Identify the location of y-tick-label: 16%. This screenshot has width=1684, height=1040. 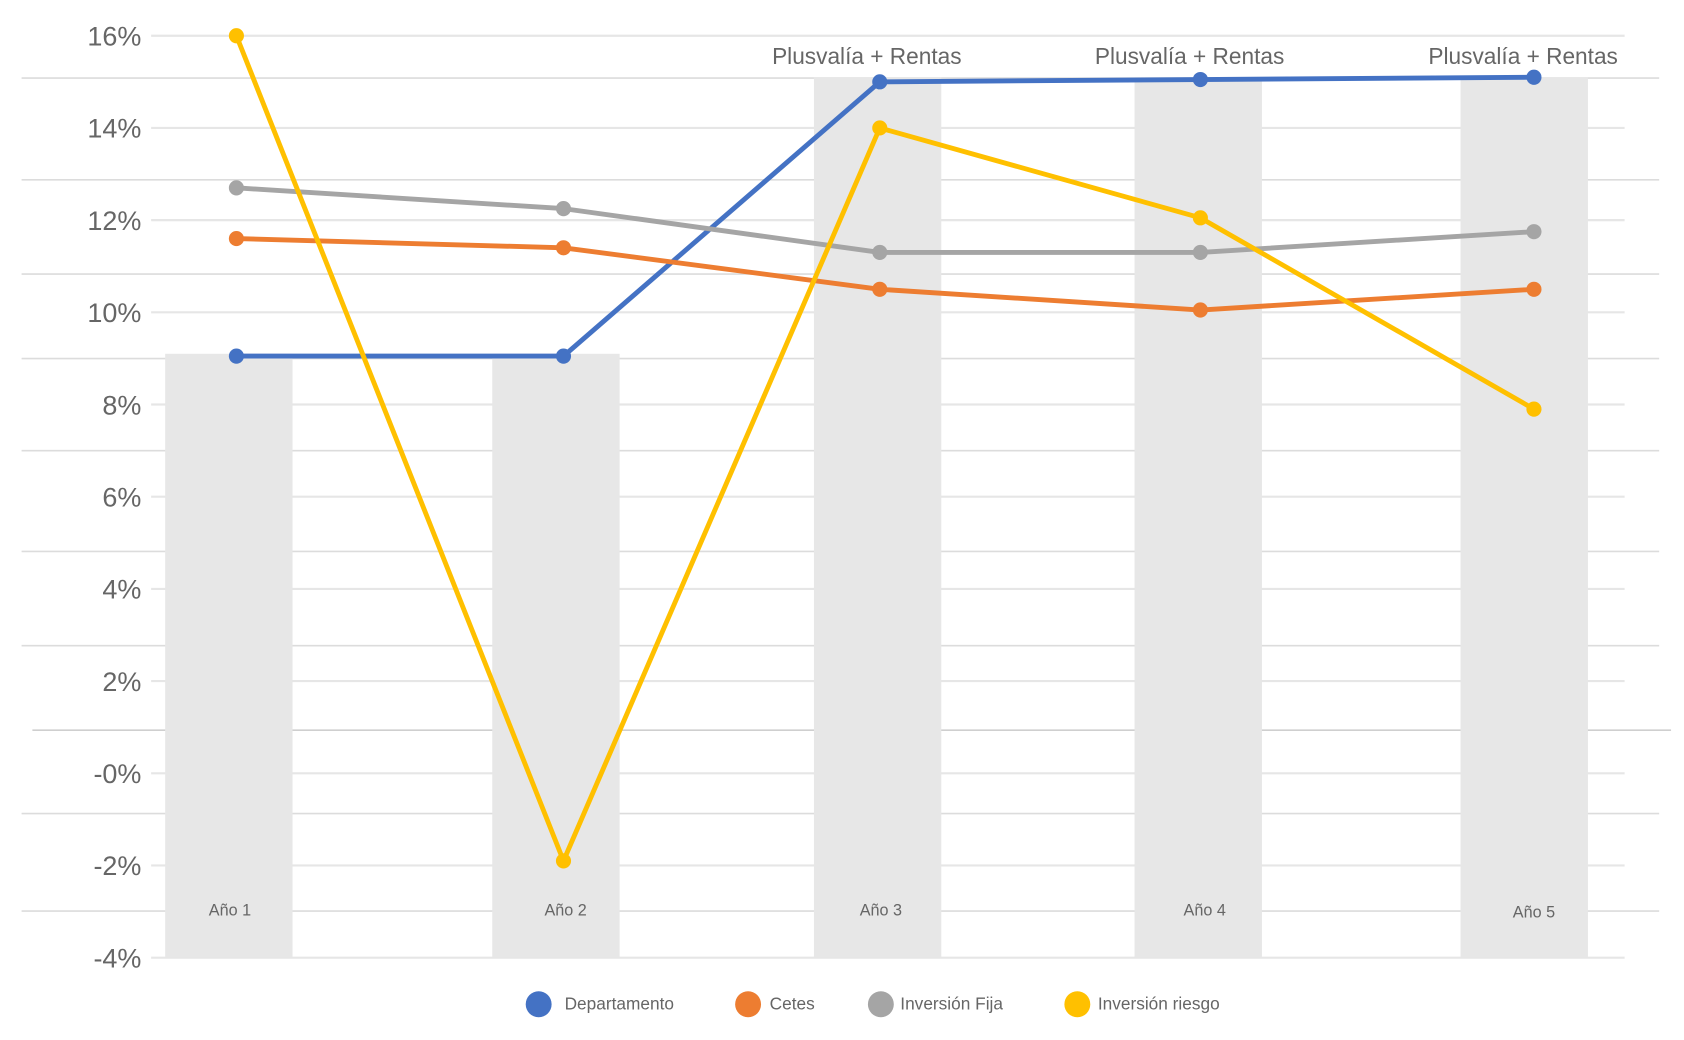
(114, 36).